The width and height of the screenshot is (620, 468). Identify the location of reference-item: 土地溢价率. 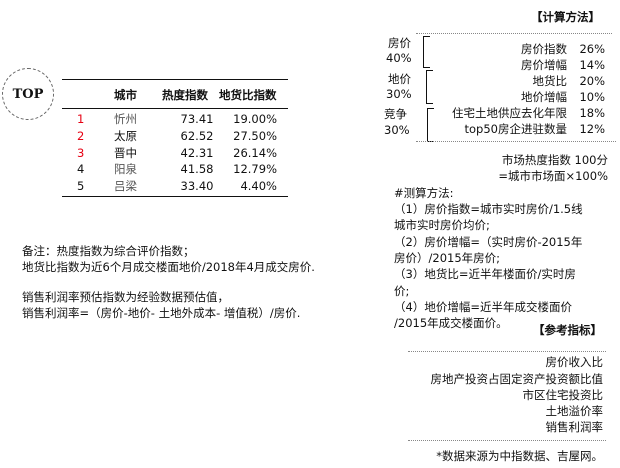
(574, 411).